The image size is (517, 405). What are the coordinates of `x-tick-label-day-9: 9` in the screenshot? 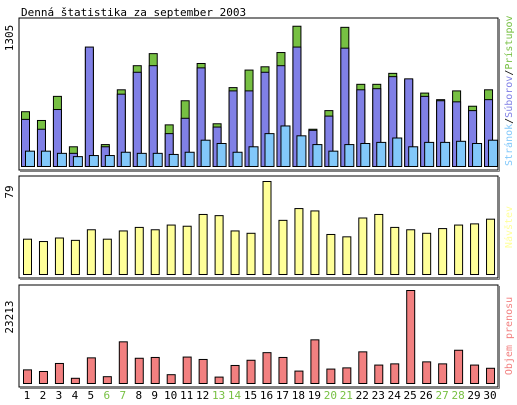 It's located at (154, 395).